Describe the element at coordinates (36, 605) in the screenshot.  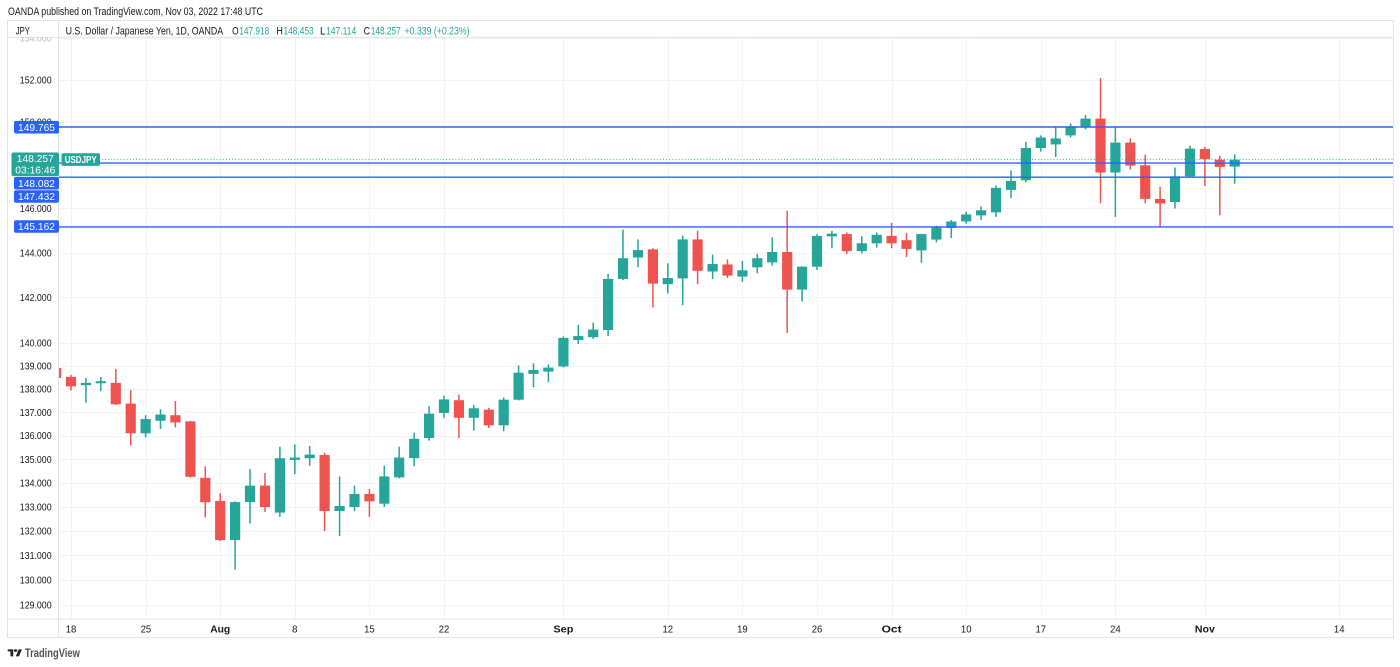
I see `svg-text: 129.000` at that location.